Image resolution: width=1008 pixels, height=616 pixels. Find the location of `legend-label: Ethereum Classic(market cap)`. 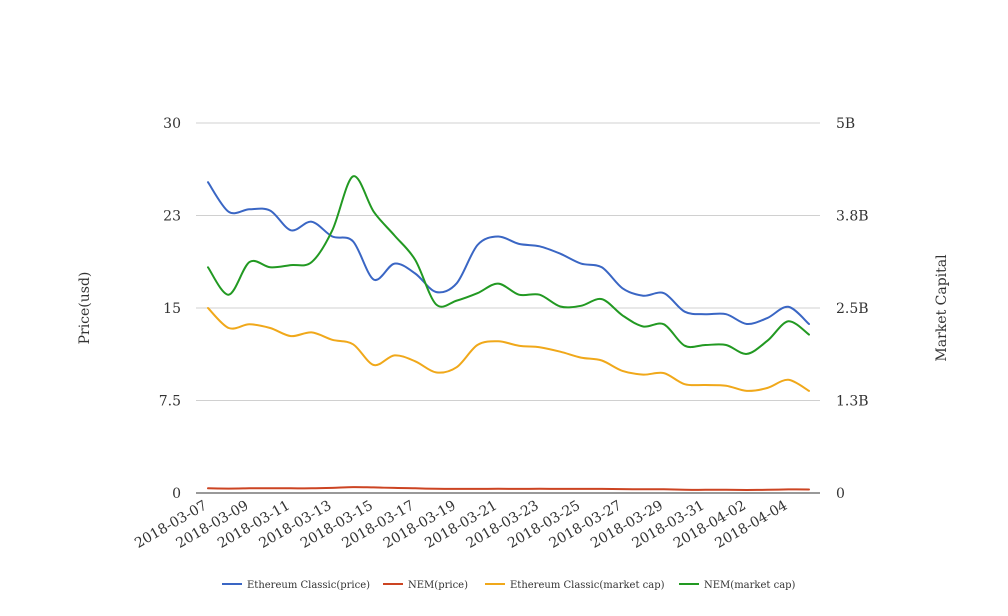

legend-label: Ethereum Classic(market cap) is located at coordinates (587, 585).